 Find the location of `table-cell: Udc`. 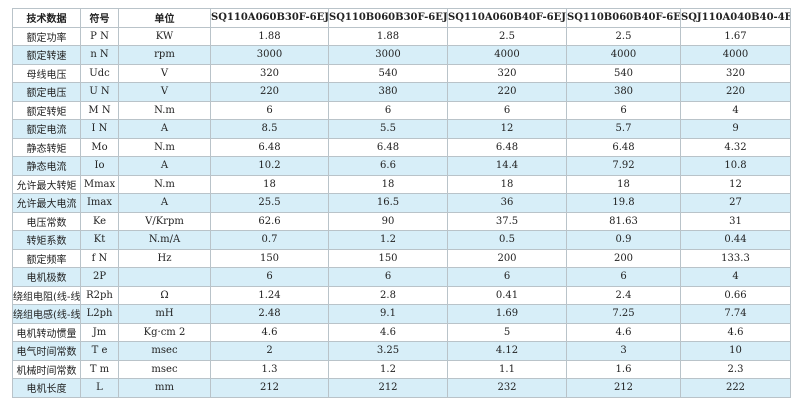

table-cell: Udc is located at coordinates (99, 73).